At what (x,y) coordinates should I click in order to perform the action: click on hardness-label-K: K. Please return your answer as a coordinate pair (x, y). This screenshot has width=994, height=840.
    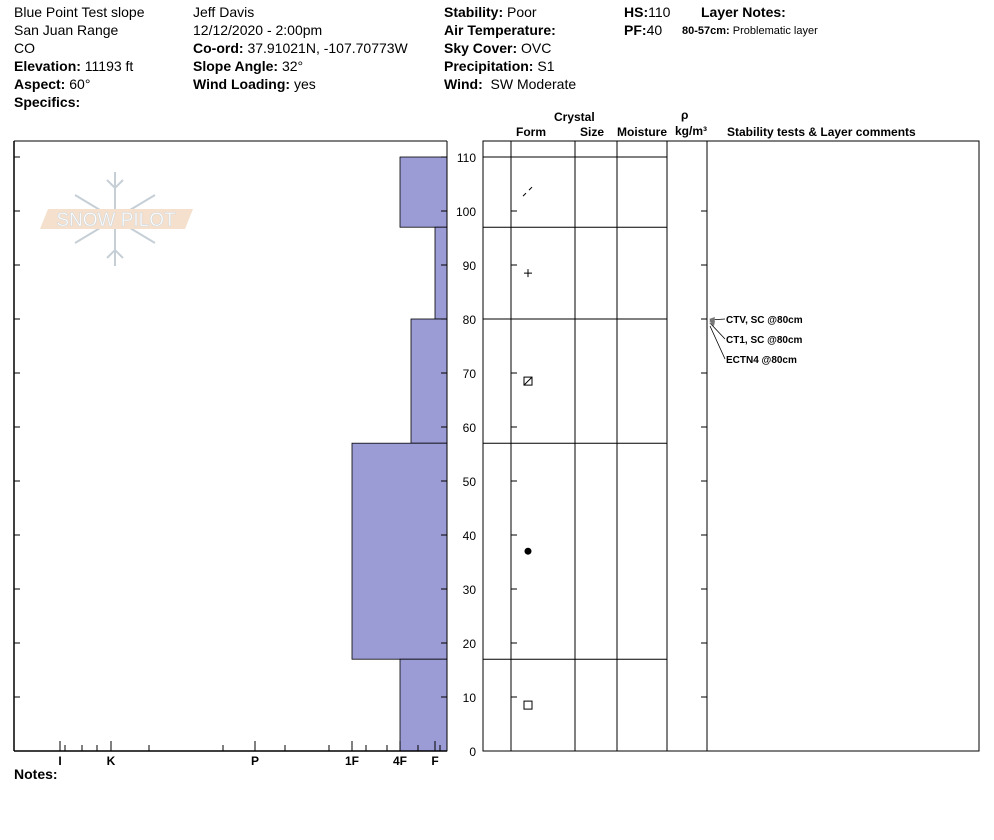
    Looking at the image, I should click on (111, 761).